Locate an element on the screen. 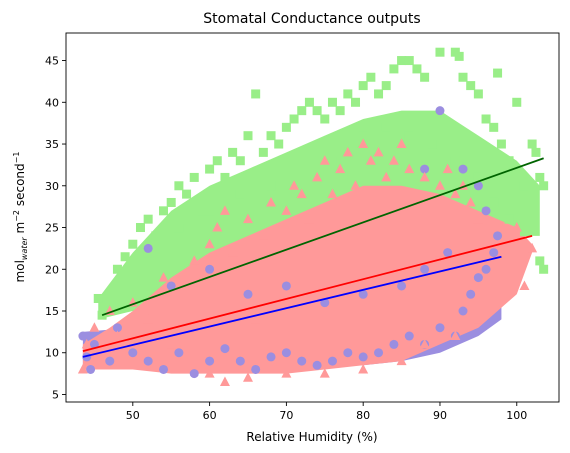 This screenshot has height=453, width=570. y-label-subscript: water is located at coordinates (24, 249).